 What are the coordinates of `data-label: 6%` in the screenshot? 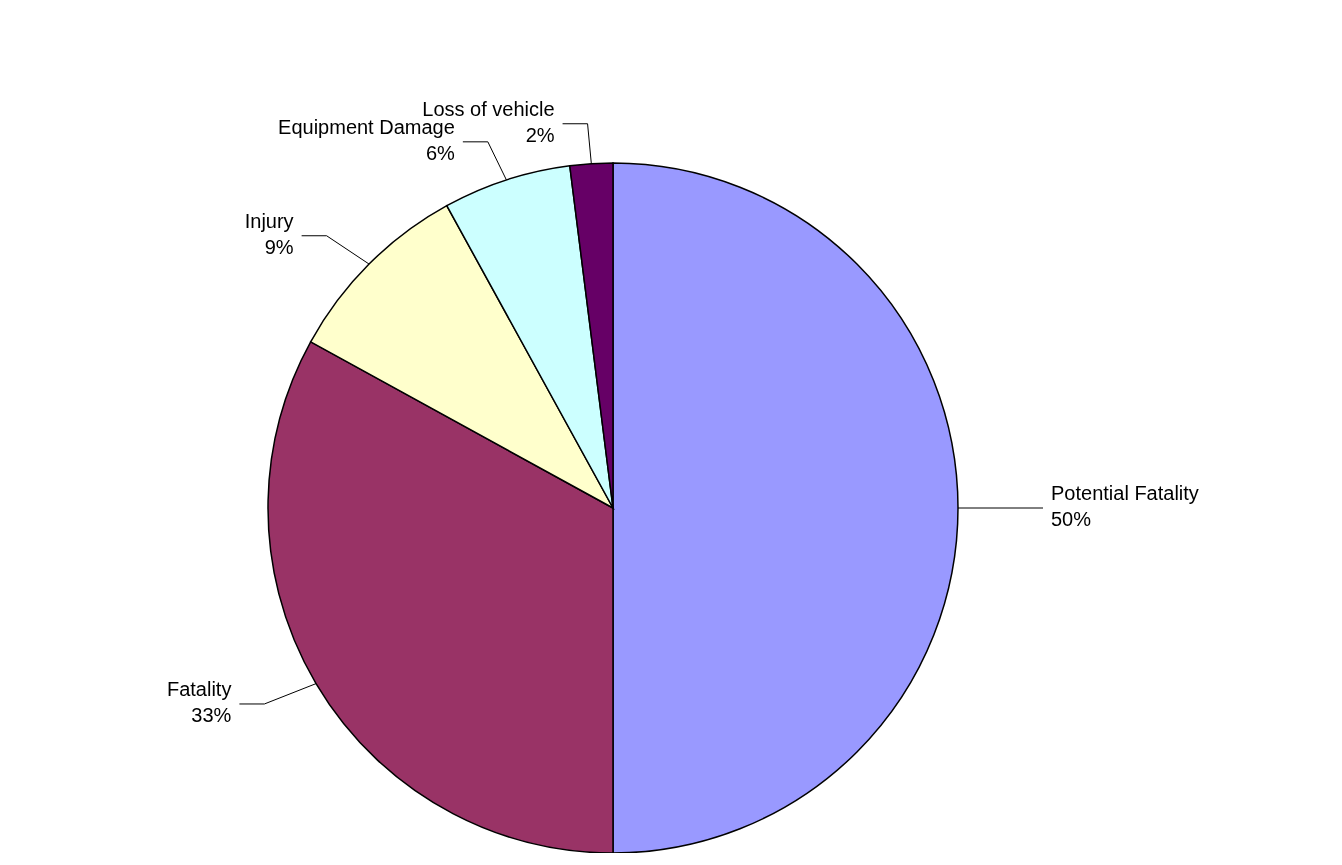 It's located at (440, 152).